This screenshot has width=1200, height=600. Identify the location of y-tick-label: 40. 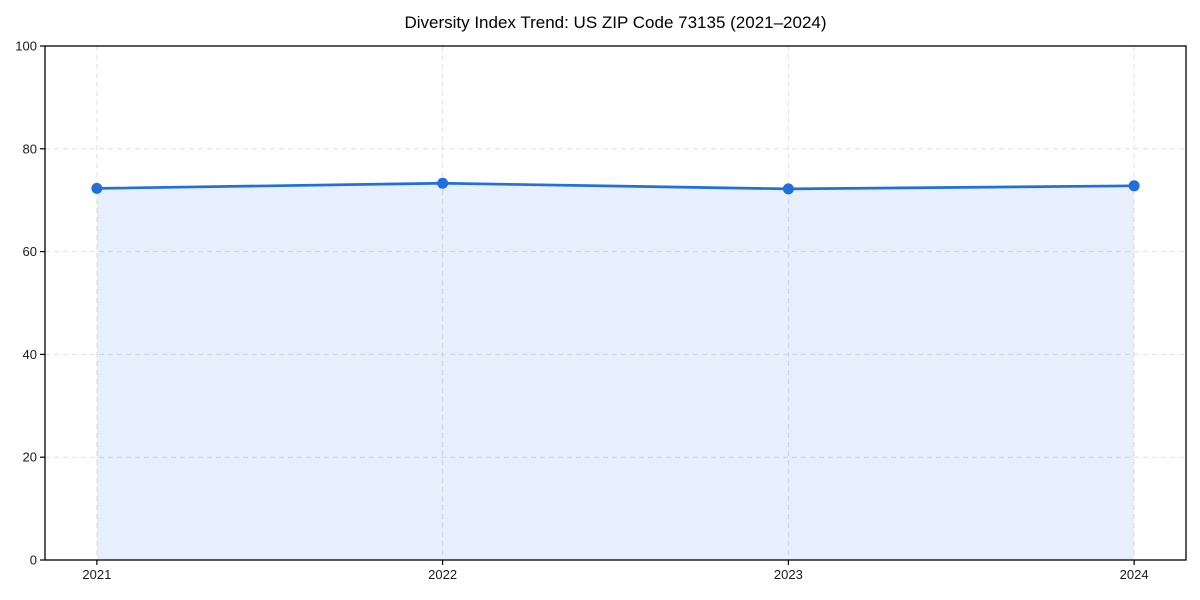
(30, 354).